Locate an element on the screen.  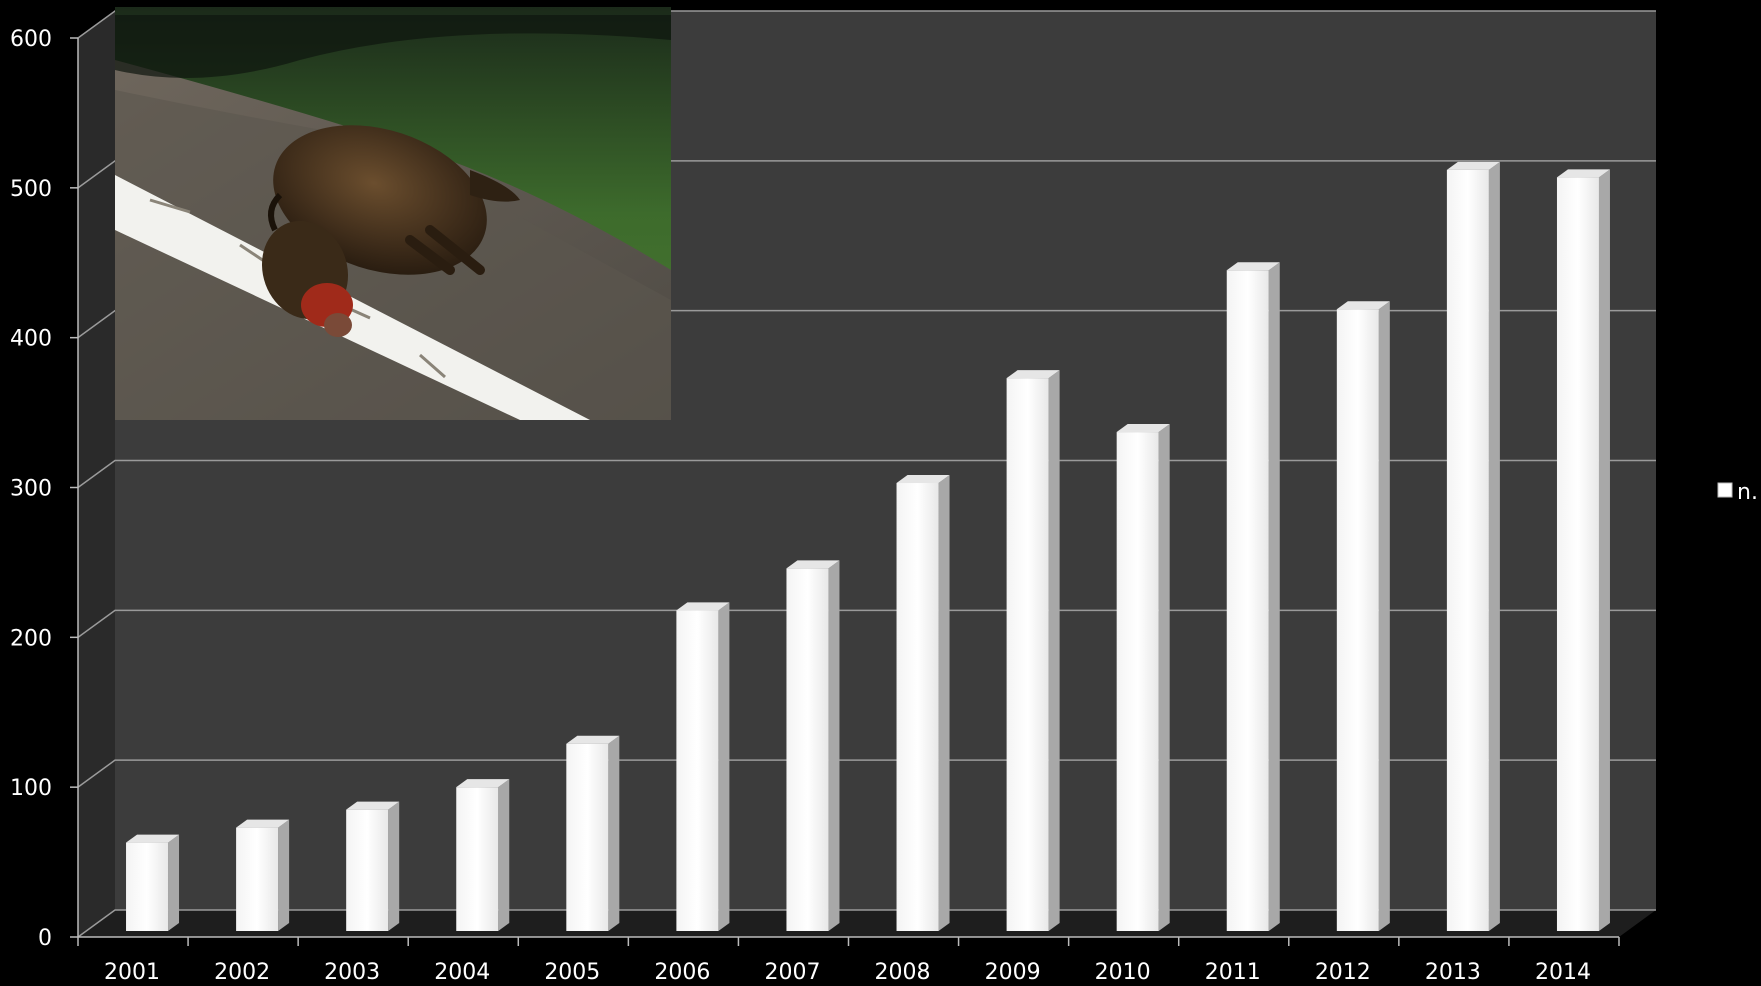
bar-2009 is located at coordinates (1033, 650).